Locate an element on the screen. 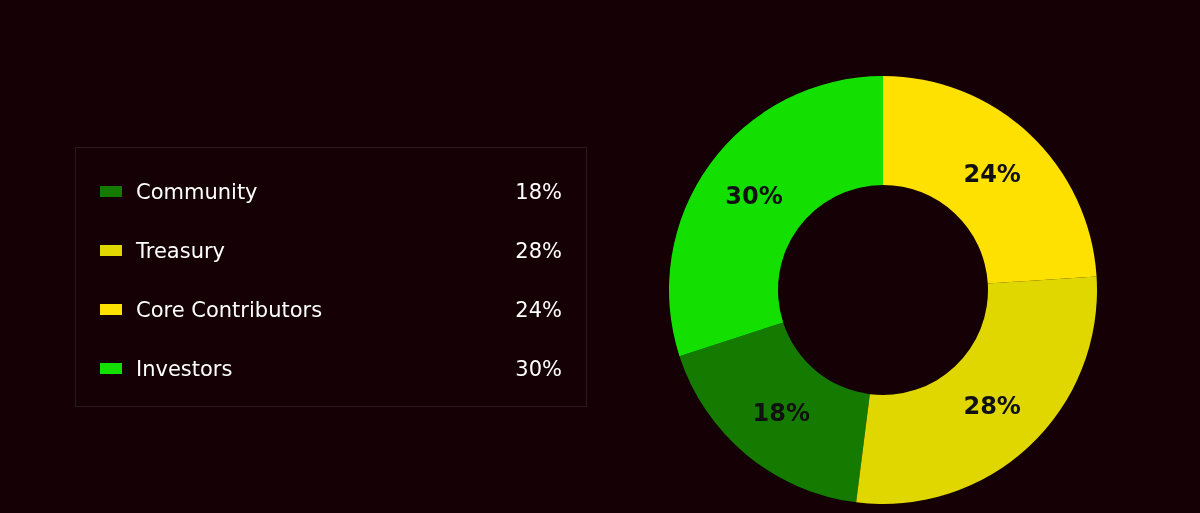 Image resolution: width=1200 pixels, height=513 pixels. legend-label: Treasury is located at coordinates (181, 250).